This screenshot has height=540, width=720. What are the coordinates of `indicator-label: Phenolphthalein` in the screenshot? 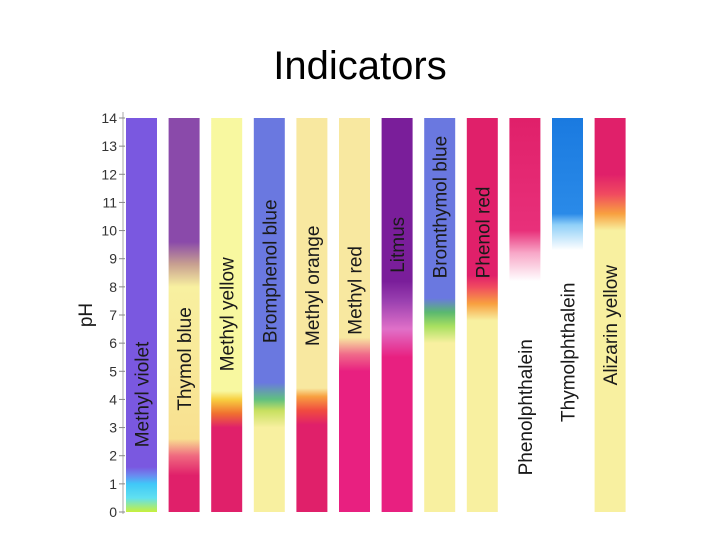 It's located at (526, 407).